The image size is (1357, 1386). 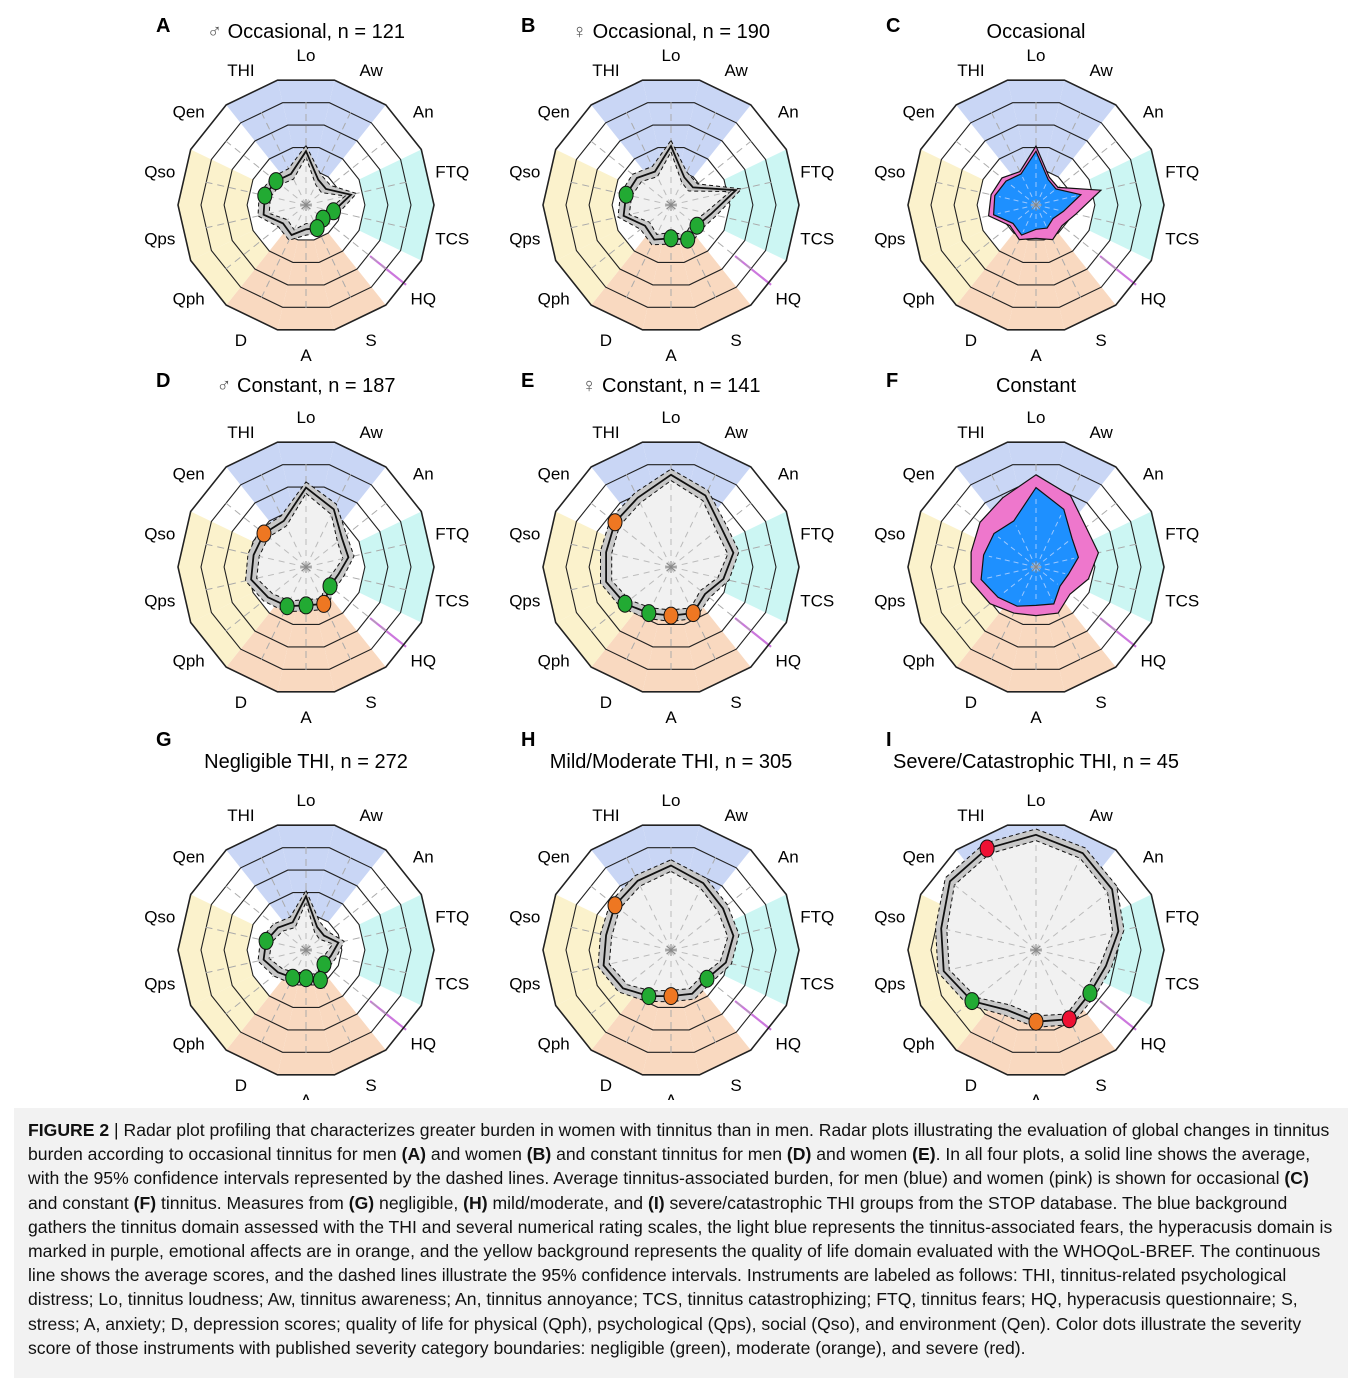 What do you see at coordinates (1100, 1085) in the screenshot?
I see `axis-label-s: S` at bounding box center [1100, 1085].